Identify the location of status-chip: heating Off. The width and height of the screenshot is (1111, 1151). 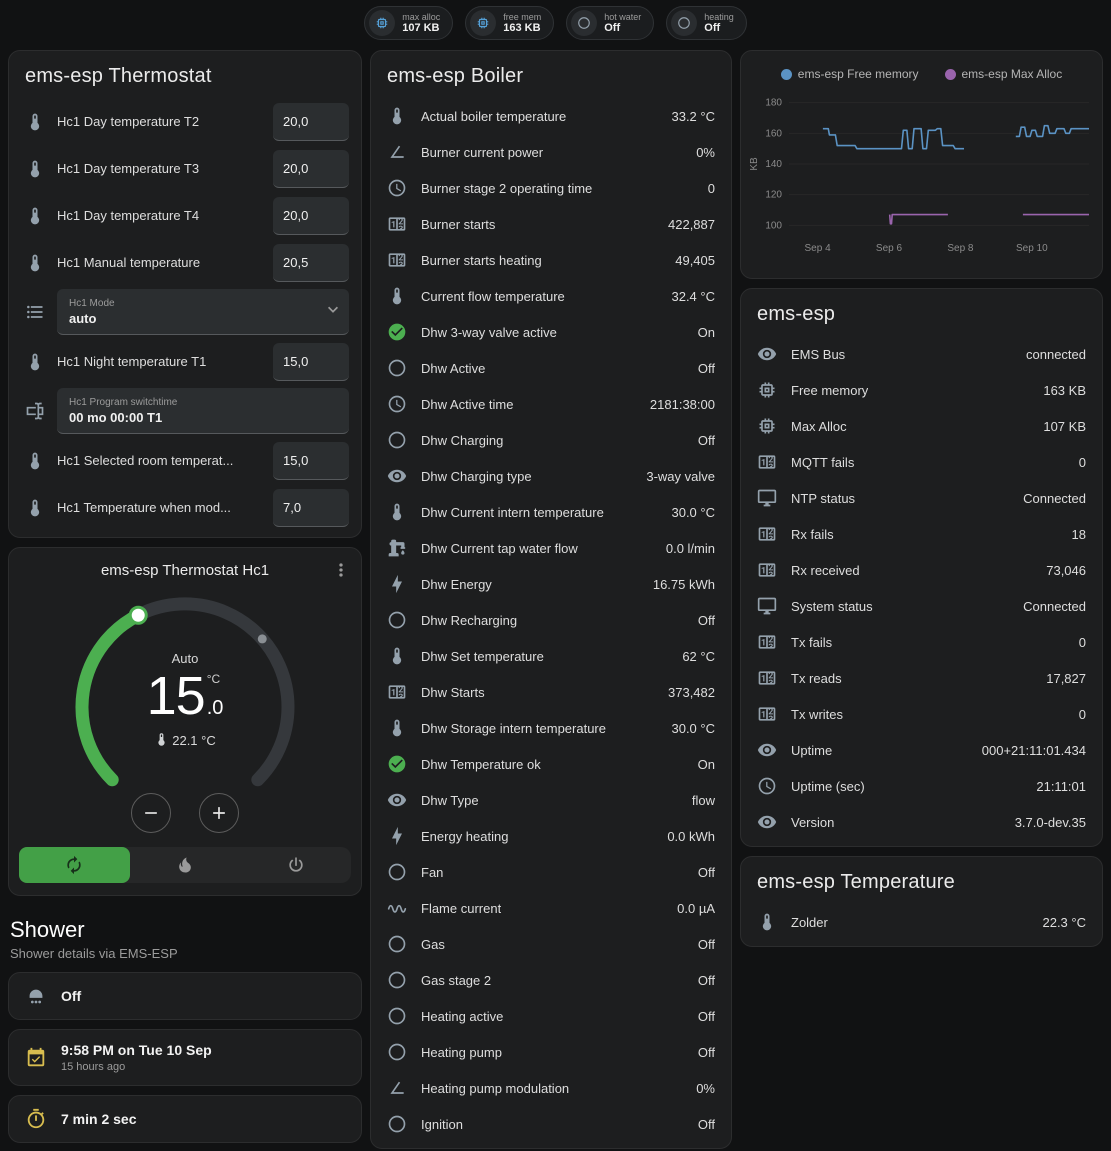
(706, 23).